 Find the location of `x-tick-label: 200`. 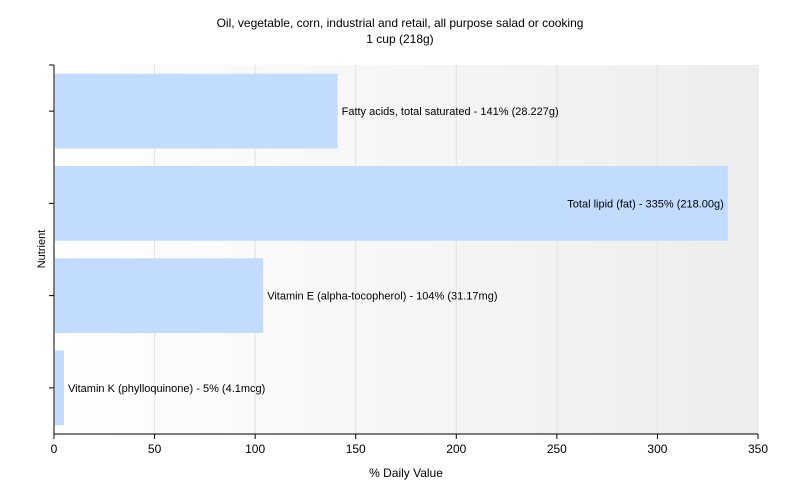

x-tick-label: 200 is located at coordinates (456, 449).